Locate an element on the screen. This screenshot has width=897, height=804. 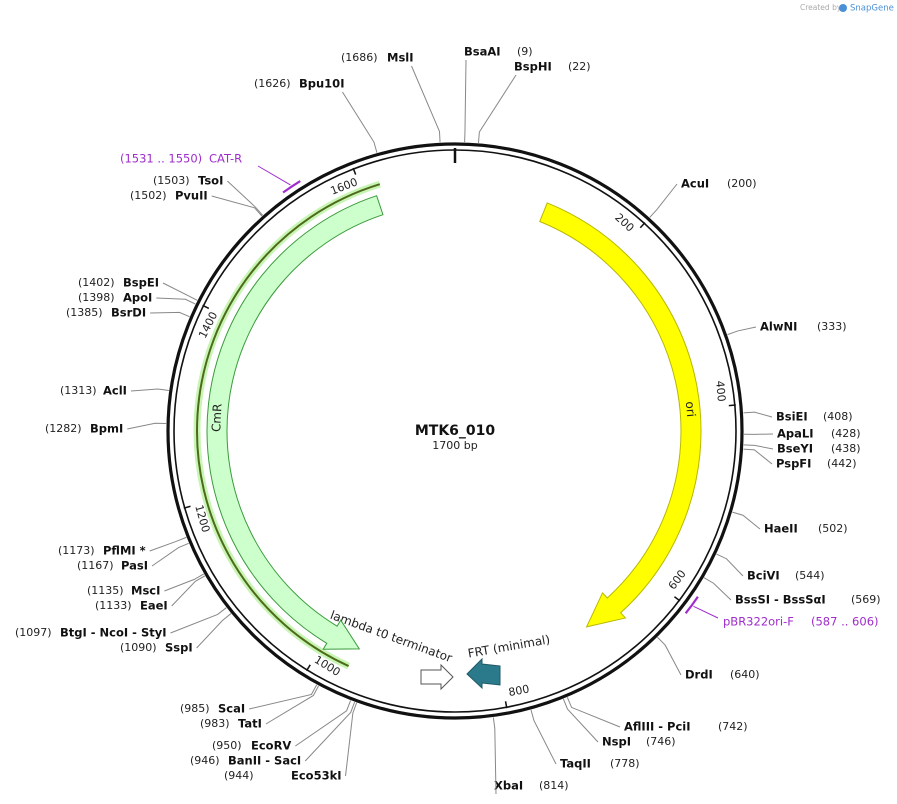
site-position: (544) is located at coordinates (810, 575).